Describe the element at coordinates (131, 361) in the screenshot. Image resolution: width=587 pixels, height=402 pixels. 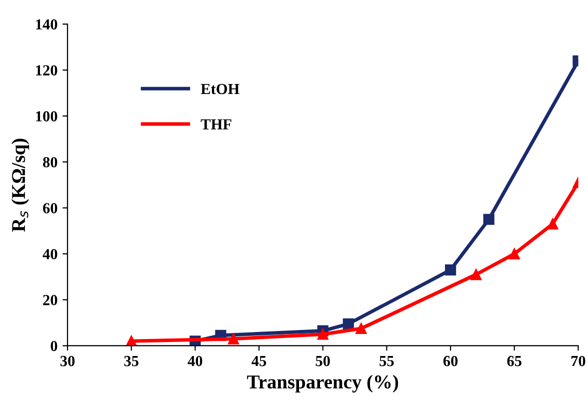
I see `x-tick-label: 35` at that location.